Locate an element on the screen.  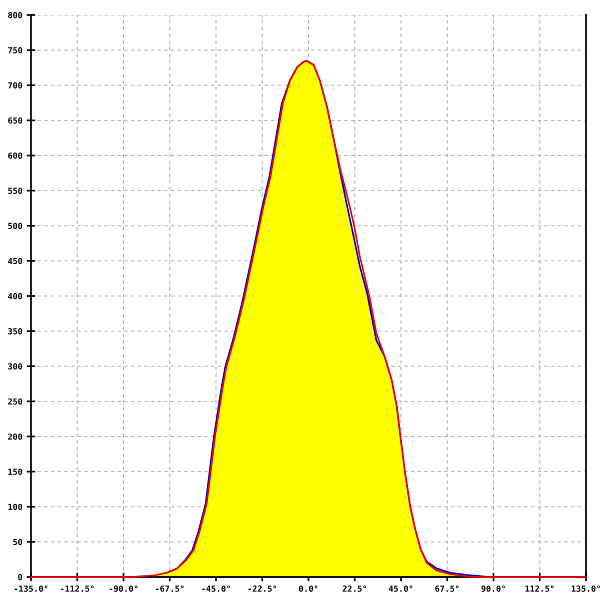
y-tick-label: 500 is located at coordinates (15, 226).